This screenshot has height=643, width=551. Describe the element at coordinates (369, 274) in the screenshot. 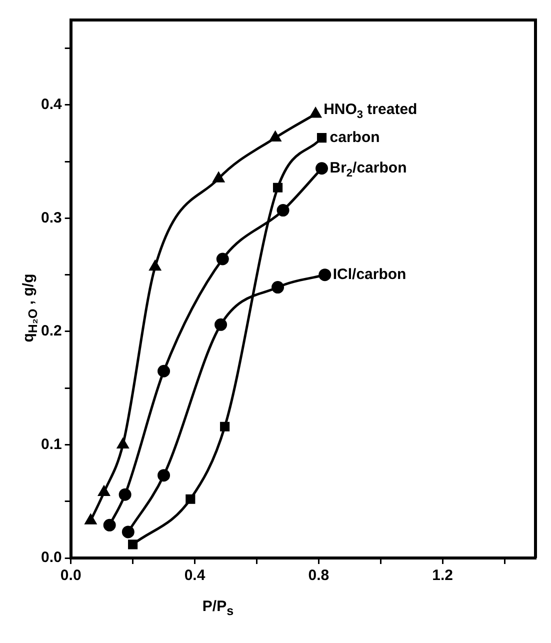

I see `series-label: ICl/carbon` at that location.